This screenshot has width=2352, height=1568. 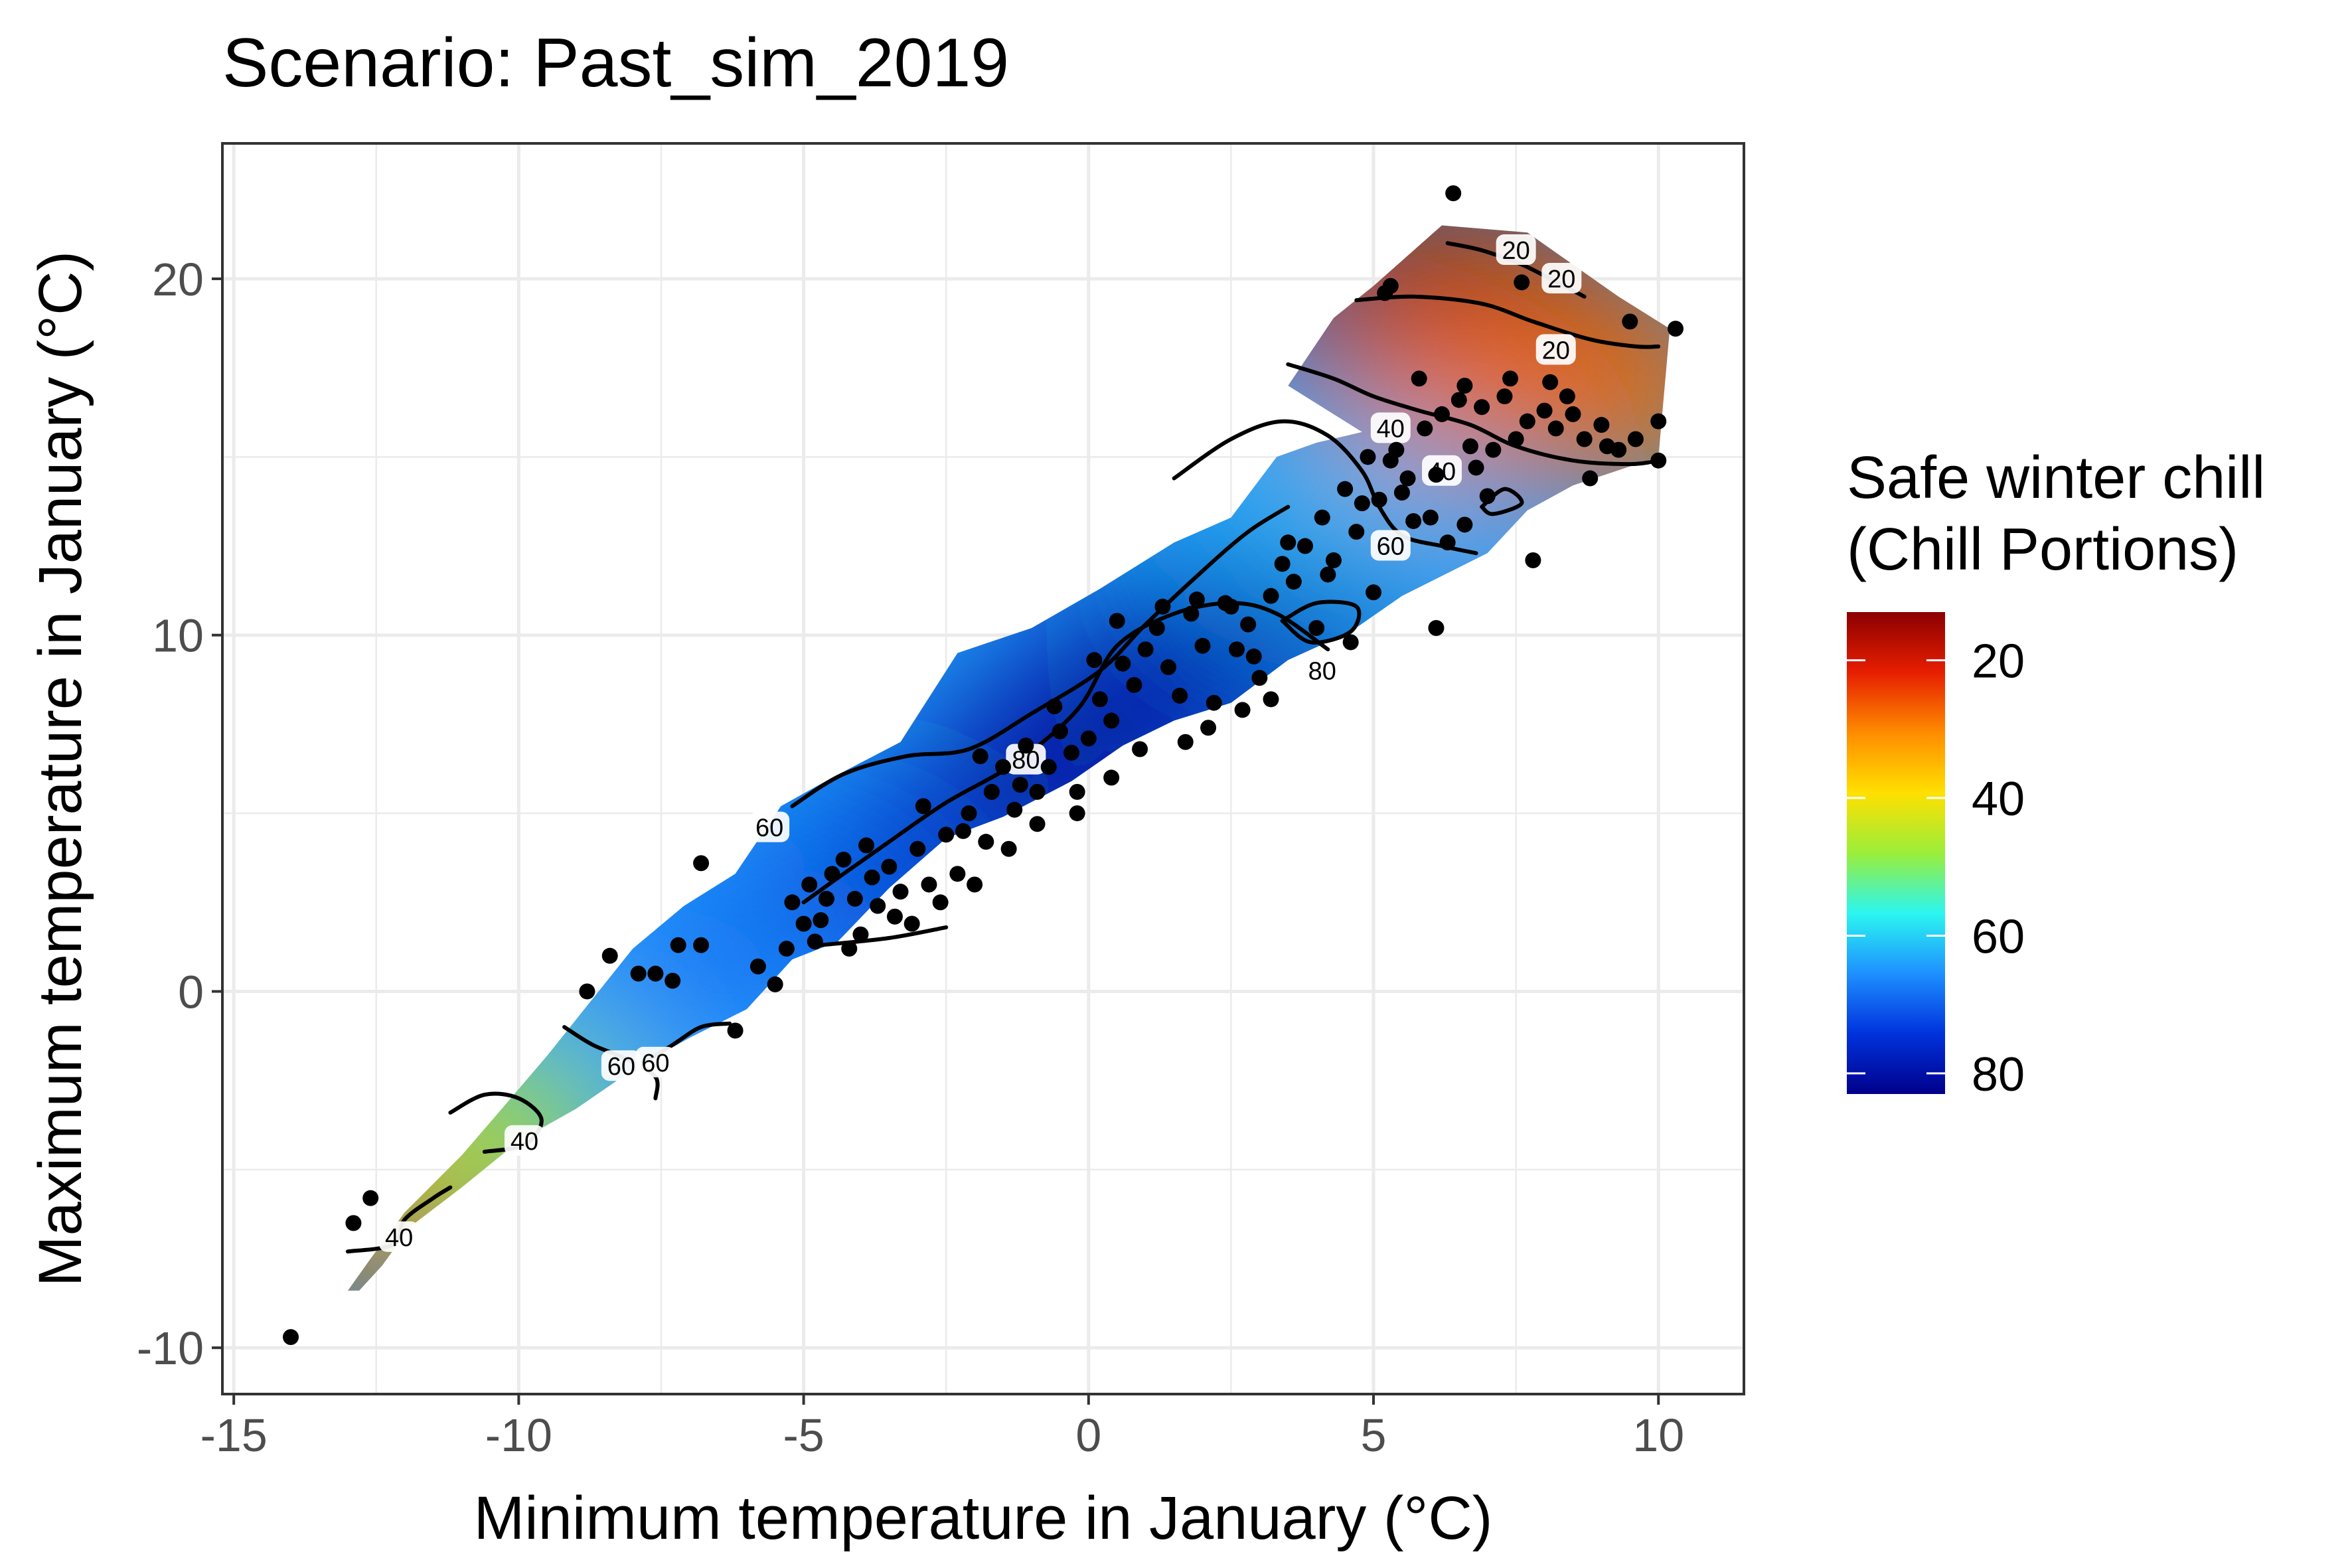 What do you see at coordinates (1322, 671) in the screenshot?
I see `contour-label: 80` at bounding box center [1322, 671].